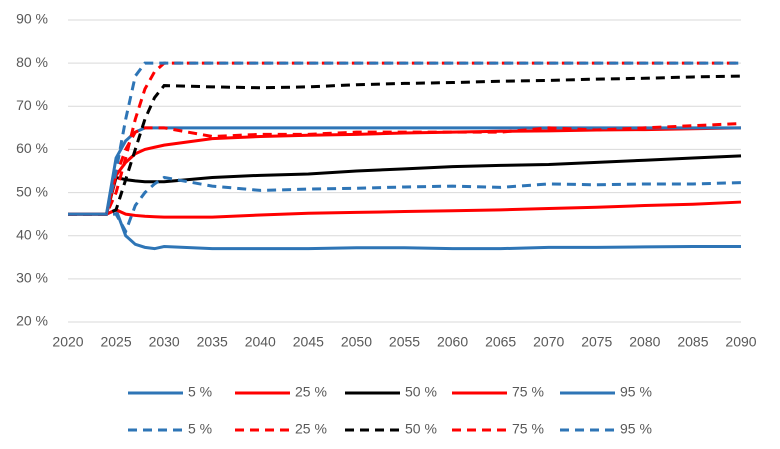 The width and height of the screenshot is (780, 449). I want to click on y-tick-label: 90 %, so click(32, 19).